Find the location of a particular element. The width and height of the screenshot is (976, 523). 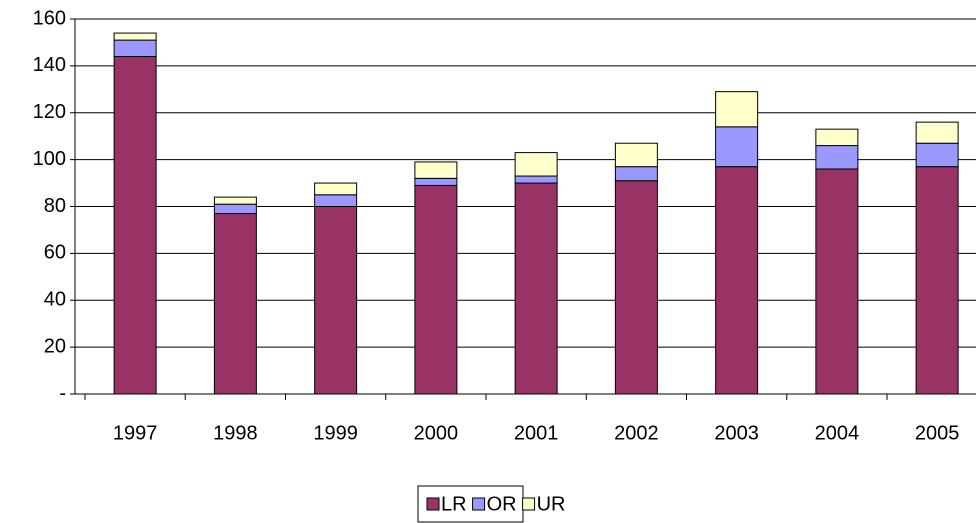

y-tick-label: - is located at coordinates (62, 393).